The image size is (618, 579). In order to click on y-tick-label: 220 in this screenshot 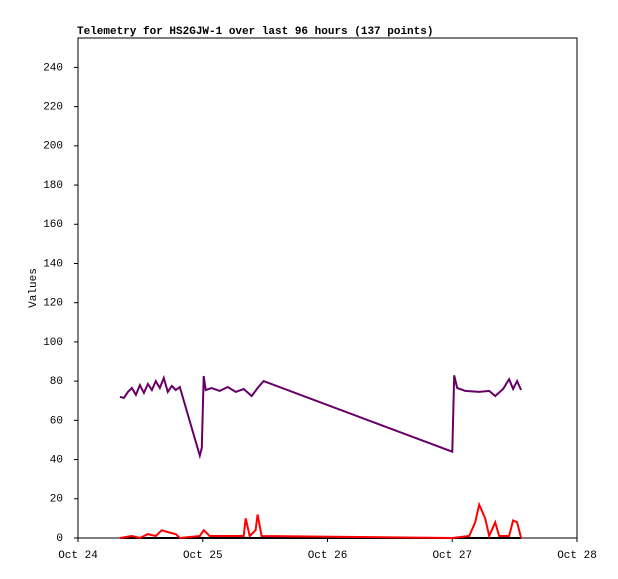, I will do `click(53, 108)`.